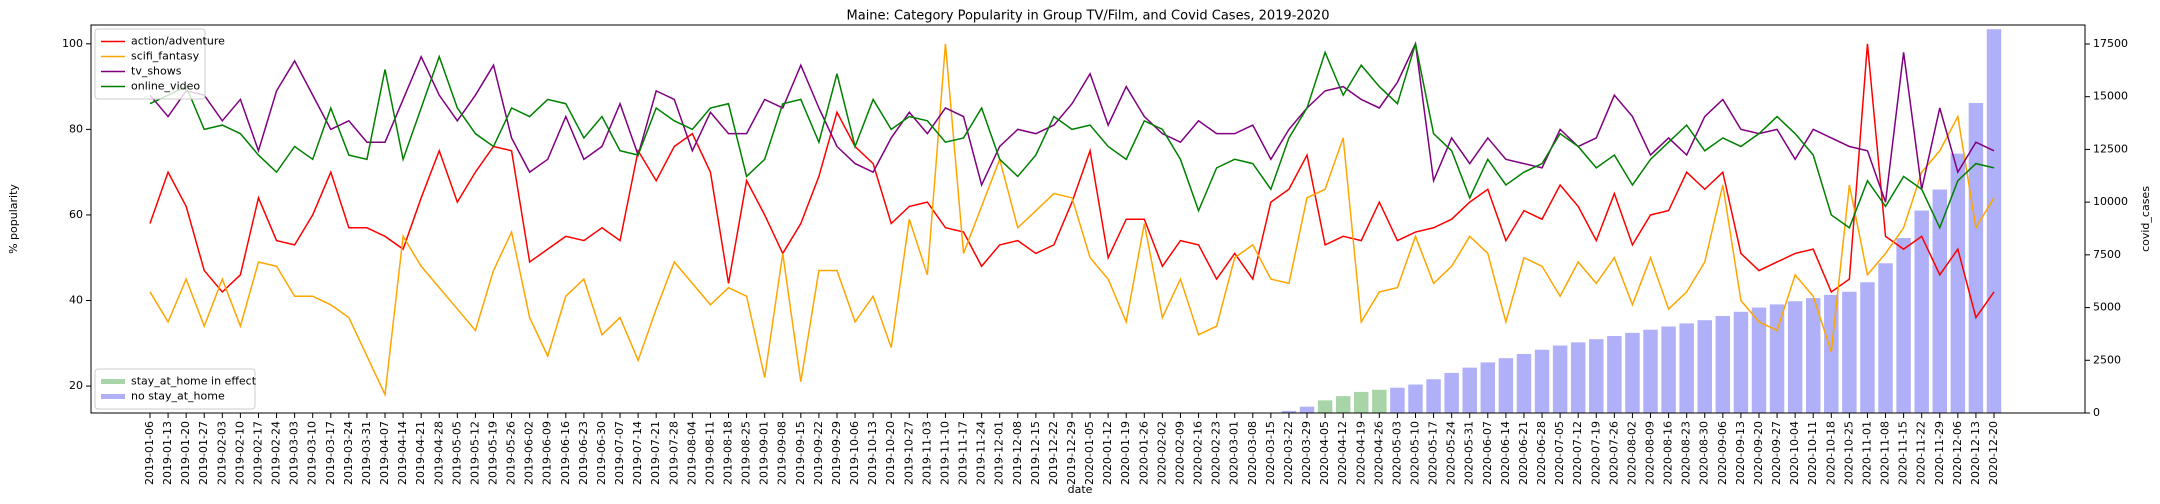 The height and width of the screenshot is (504, 2160). Describe the element at coordinates (1071, 453) in the screenshot. I see `x-tick-label: 2019-12-29` at that location.